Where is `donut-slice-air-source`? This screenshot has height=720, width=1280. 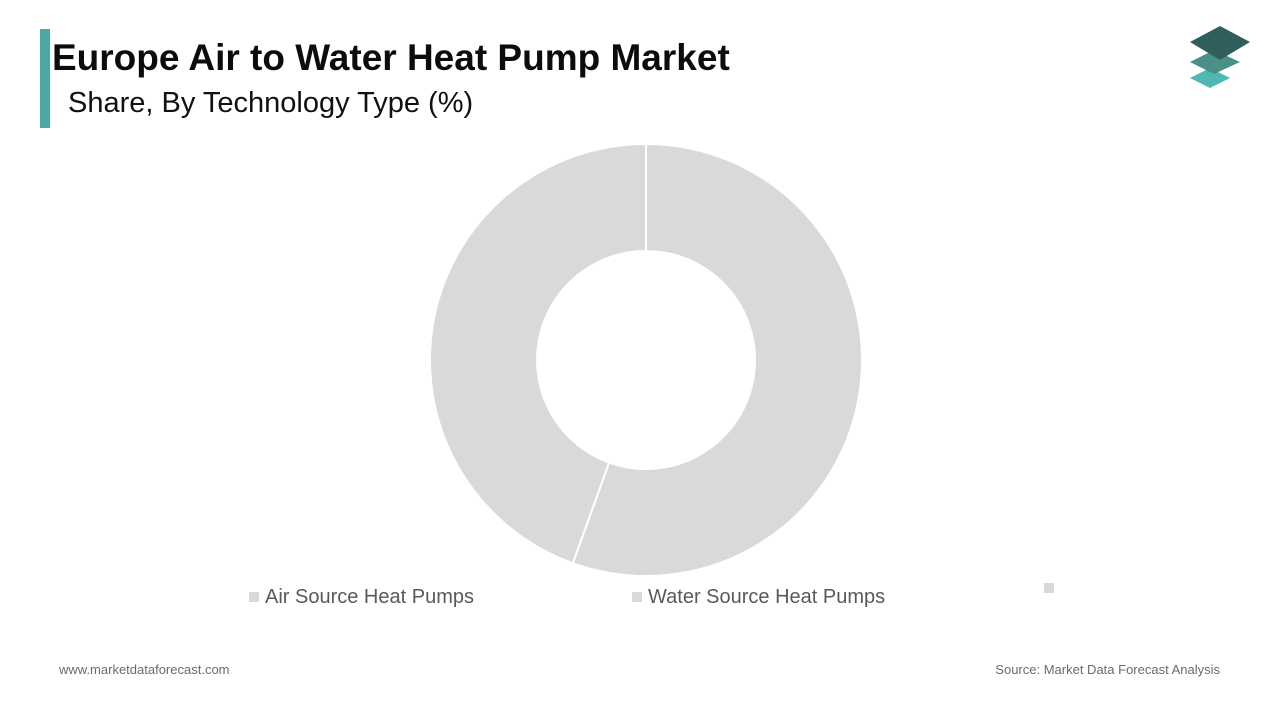
donut-slice-air-source is located at coordinates (717, 359).